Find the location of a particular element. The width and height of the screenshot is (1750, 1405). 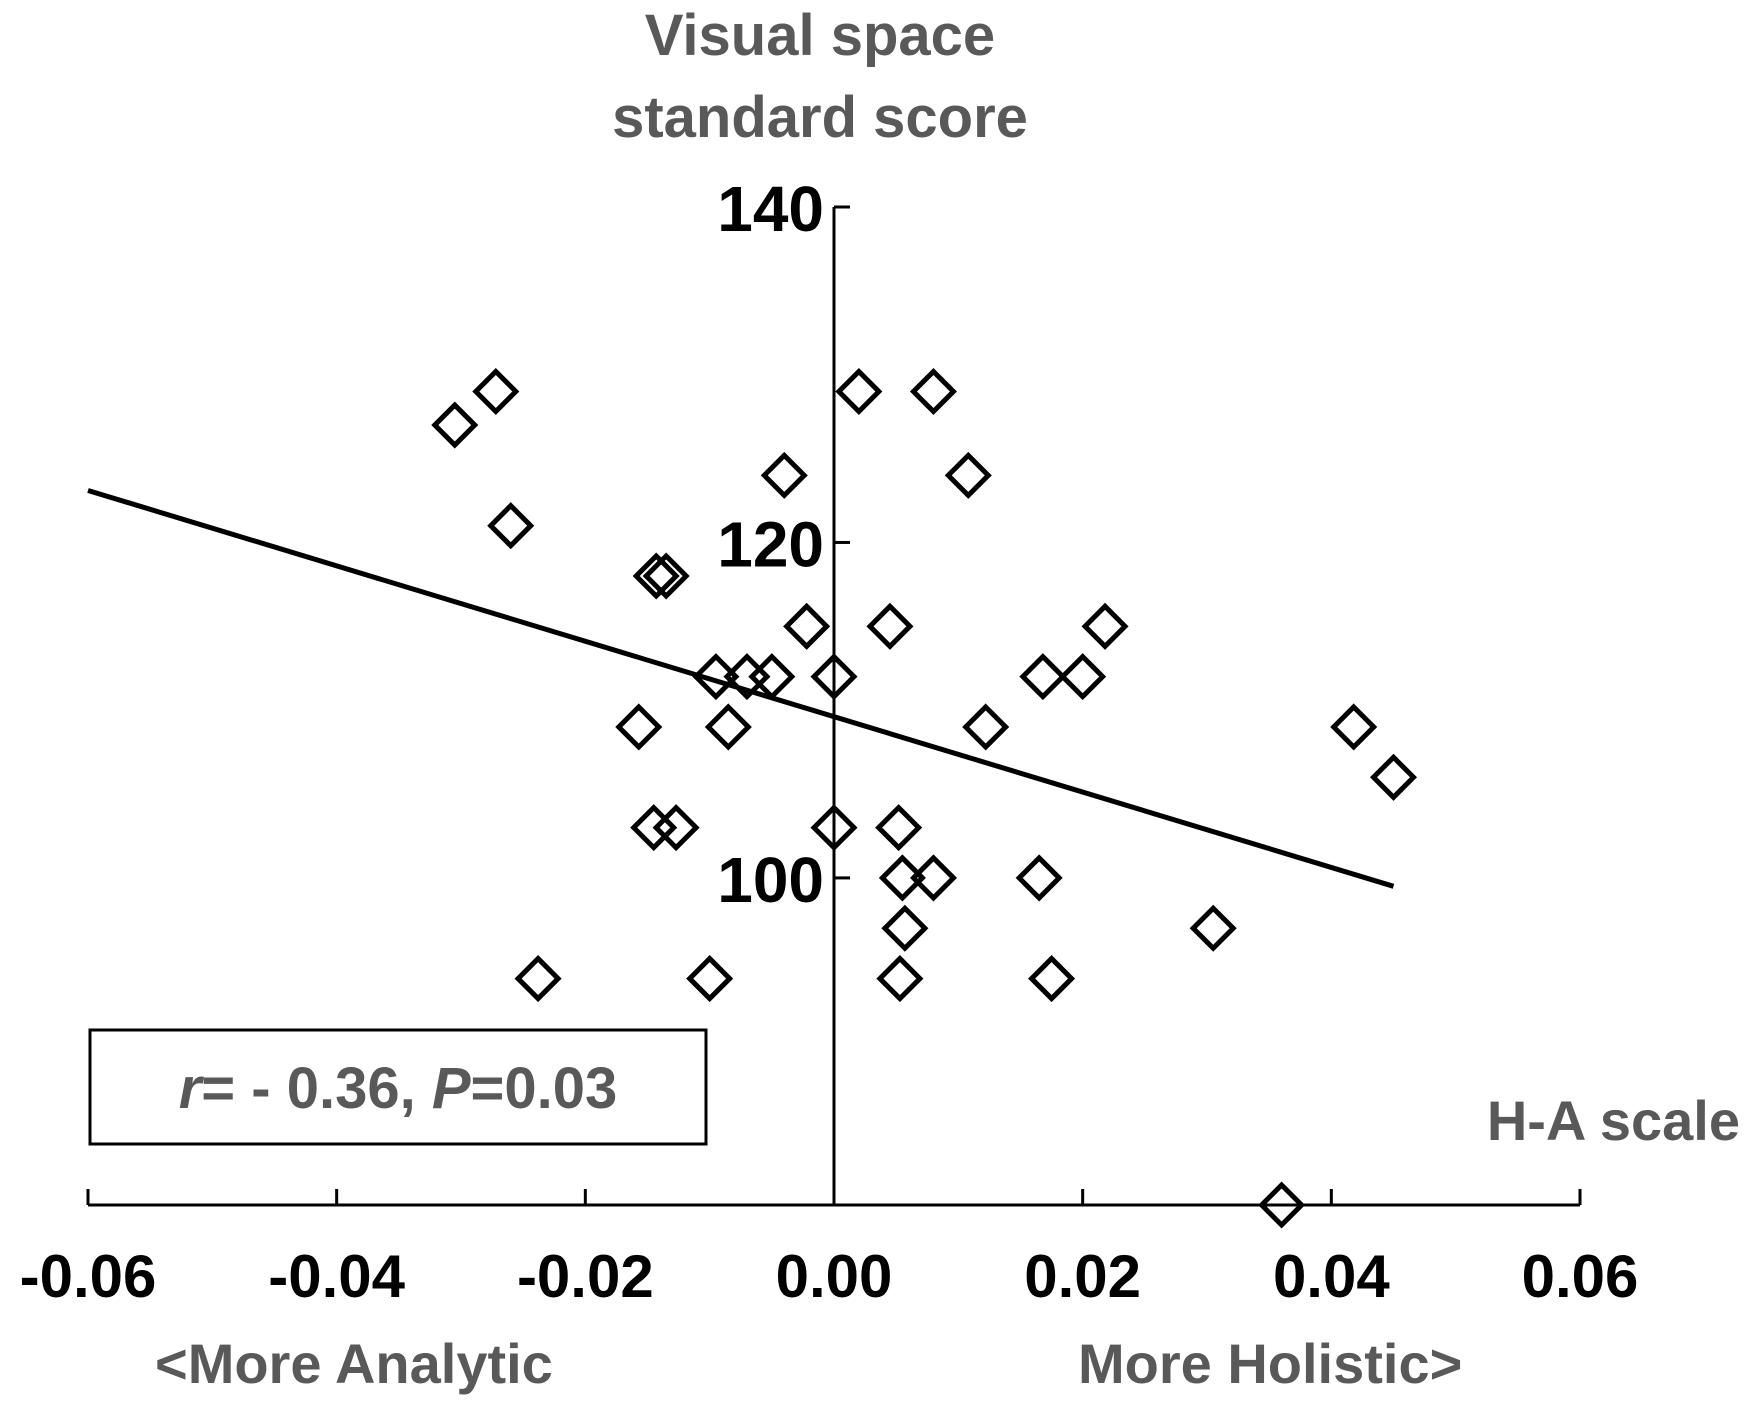

y-tick-label: 120 is located at coordinates (770, 544).